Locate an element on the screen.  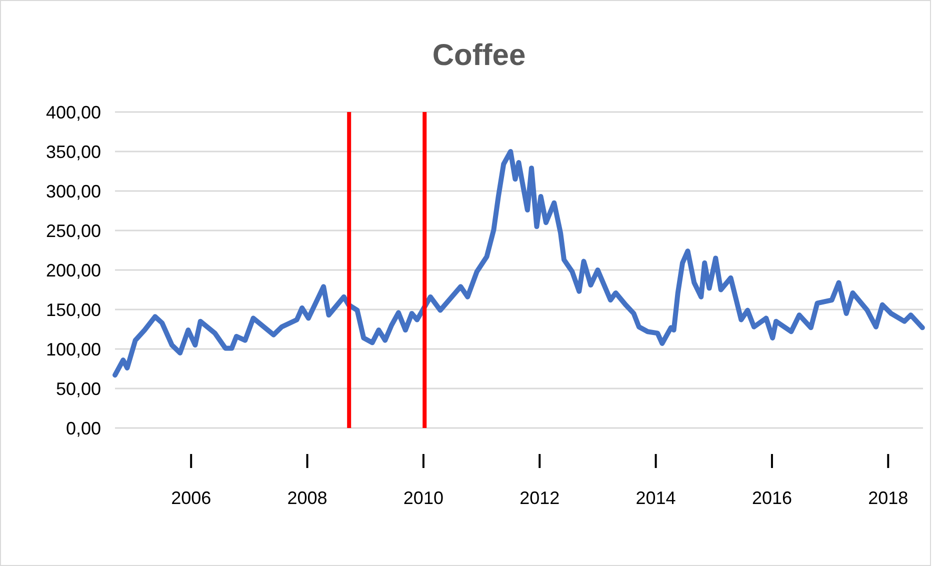
x-tick-label: 2010 is located at coordinates (423, 498).